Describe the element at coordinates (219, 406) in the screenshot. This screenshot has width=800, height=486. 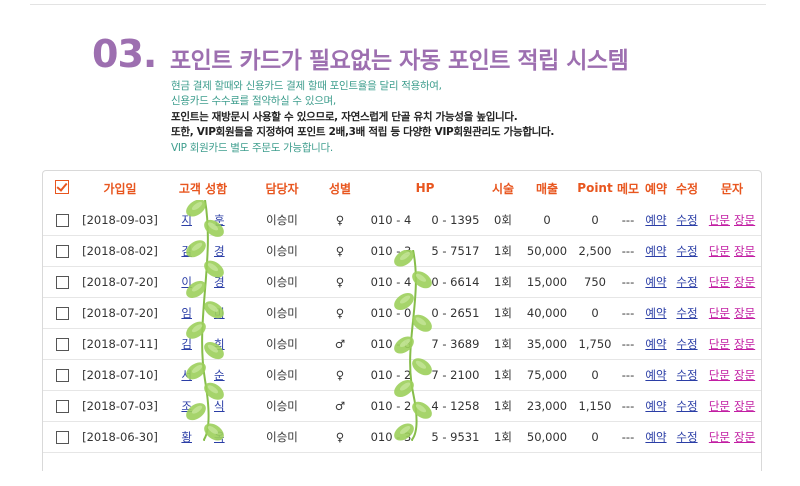
I see `customer-name-last: 식` at that location.